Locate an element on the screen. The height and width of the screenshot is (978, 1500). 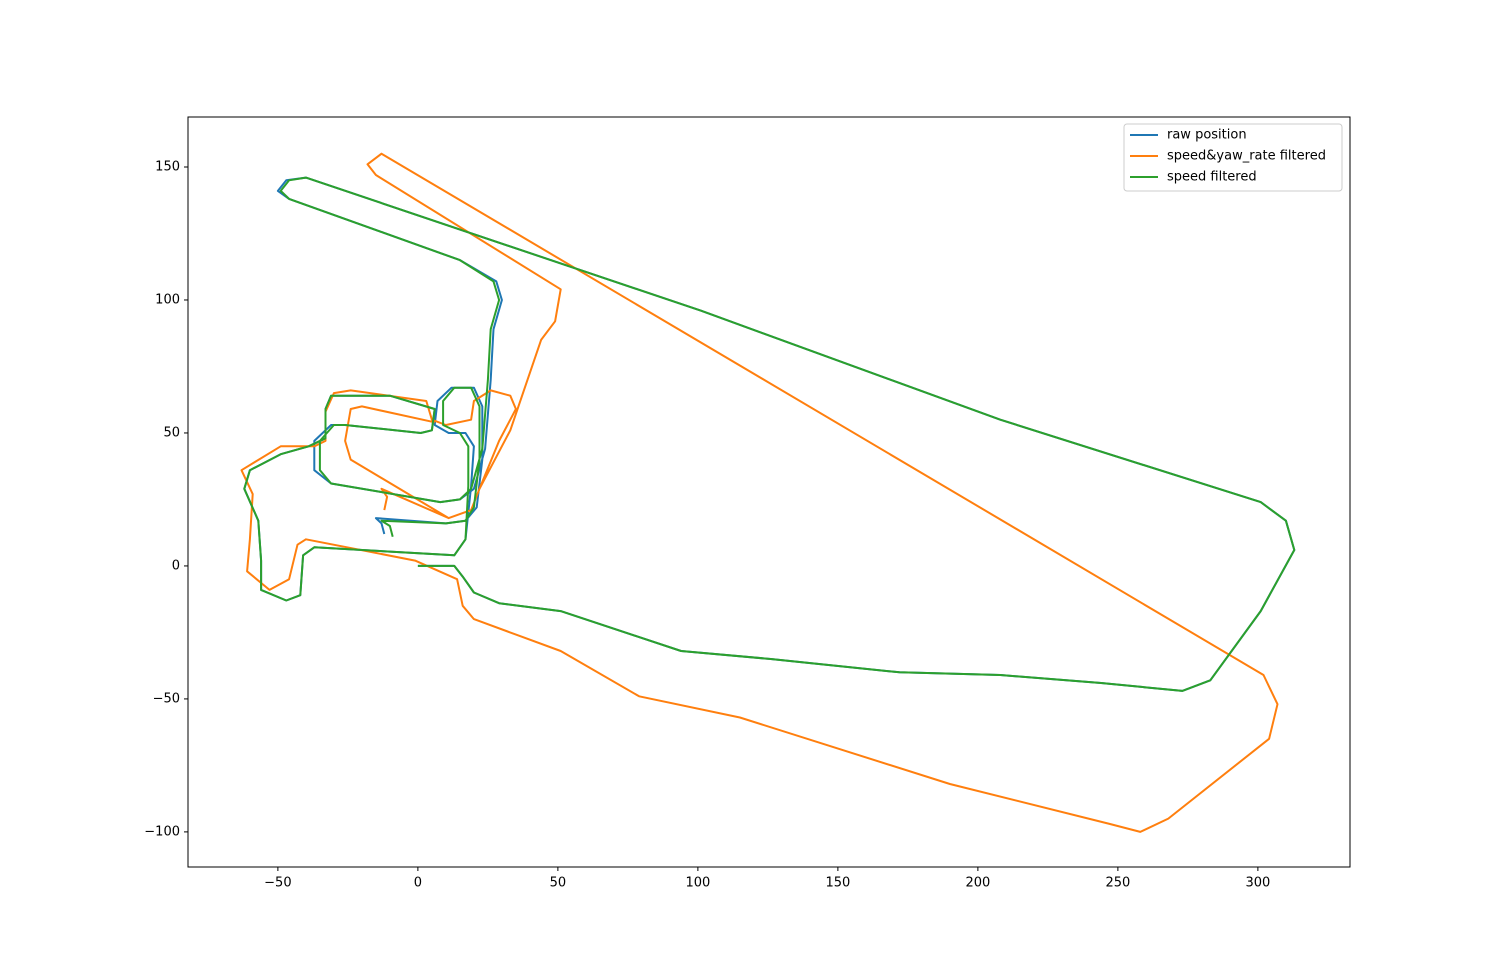
x-tick-label: 100 is located at coordinates (697, 883).